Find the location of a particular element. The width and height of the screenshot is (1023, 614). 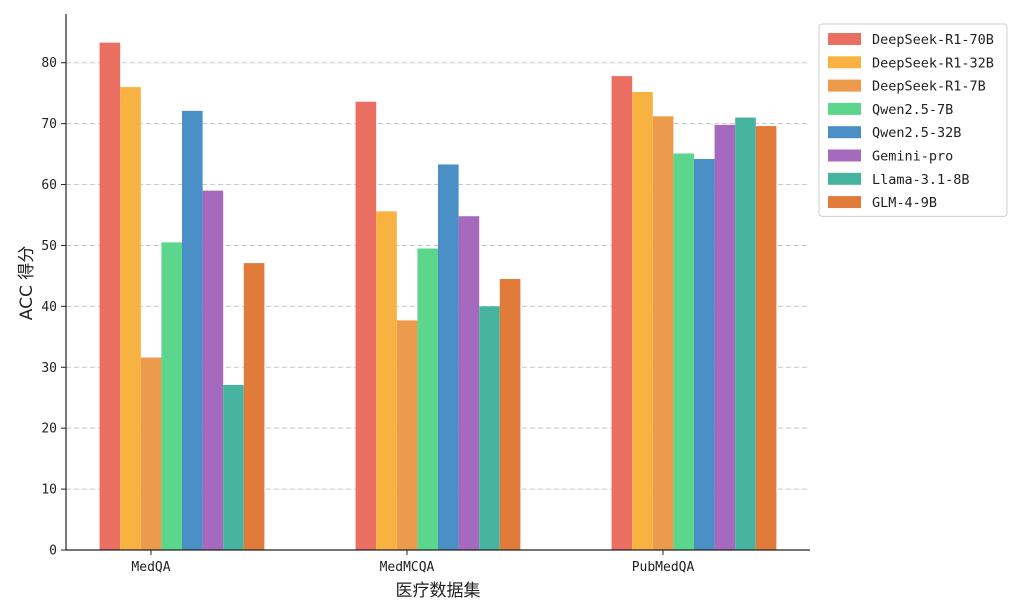

bar-medqa-deepseek-r1-32b is located at coordinates (130, 318).